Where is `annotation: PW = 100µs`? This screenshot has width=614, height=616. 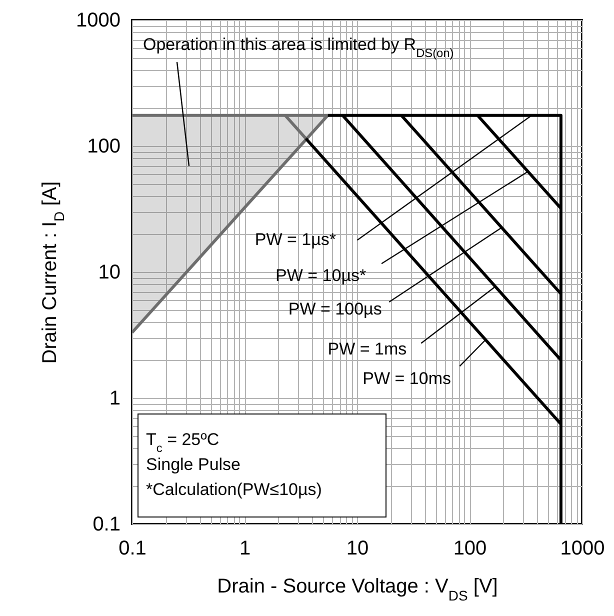
annotation: PW = 100µs is located at coordinates (335, 309).